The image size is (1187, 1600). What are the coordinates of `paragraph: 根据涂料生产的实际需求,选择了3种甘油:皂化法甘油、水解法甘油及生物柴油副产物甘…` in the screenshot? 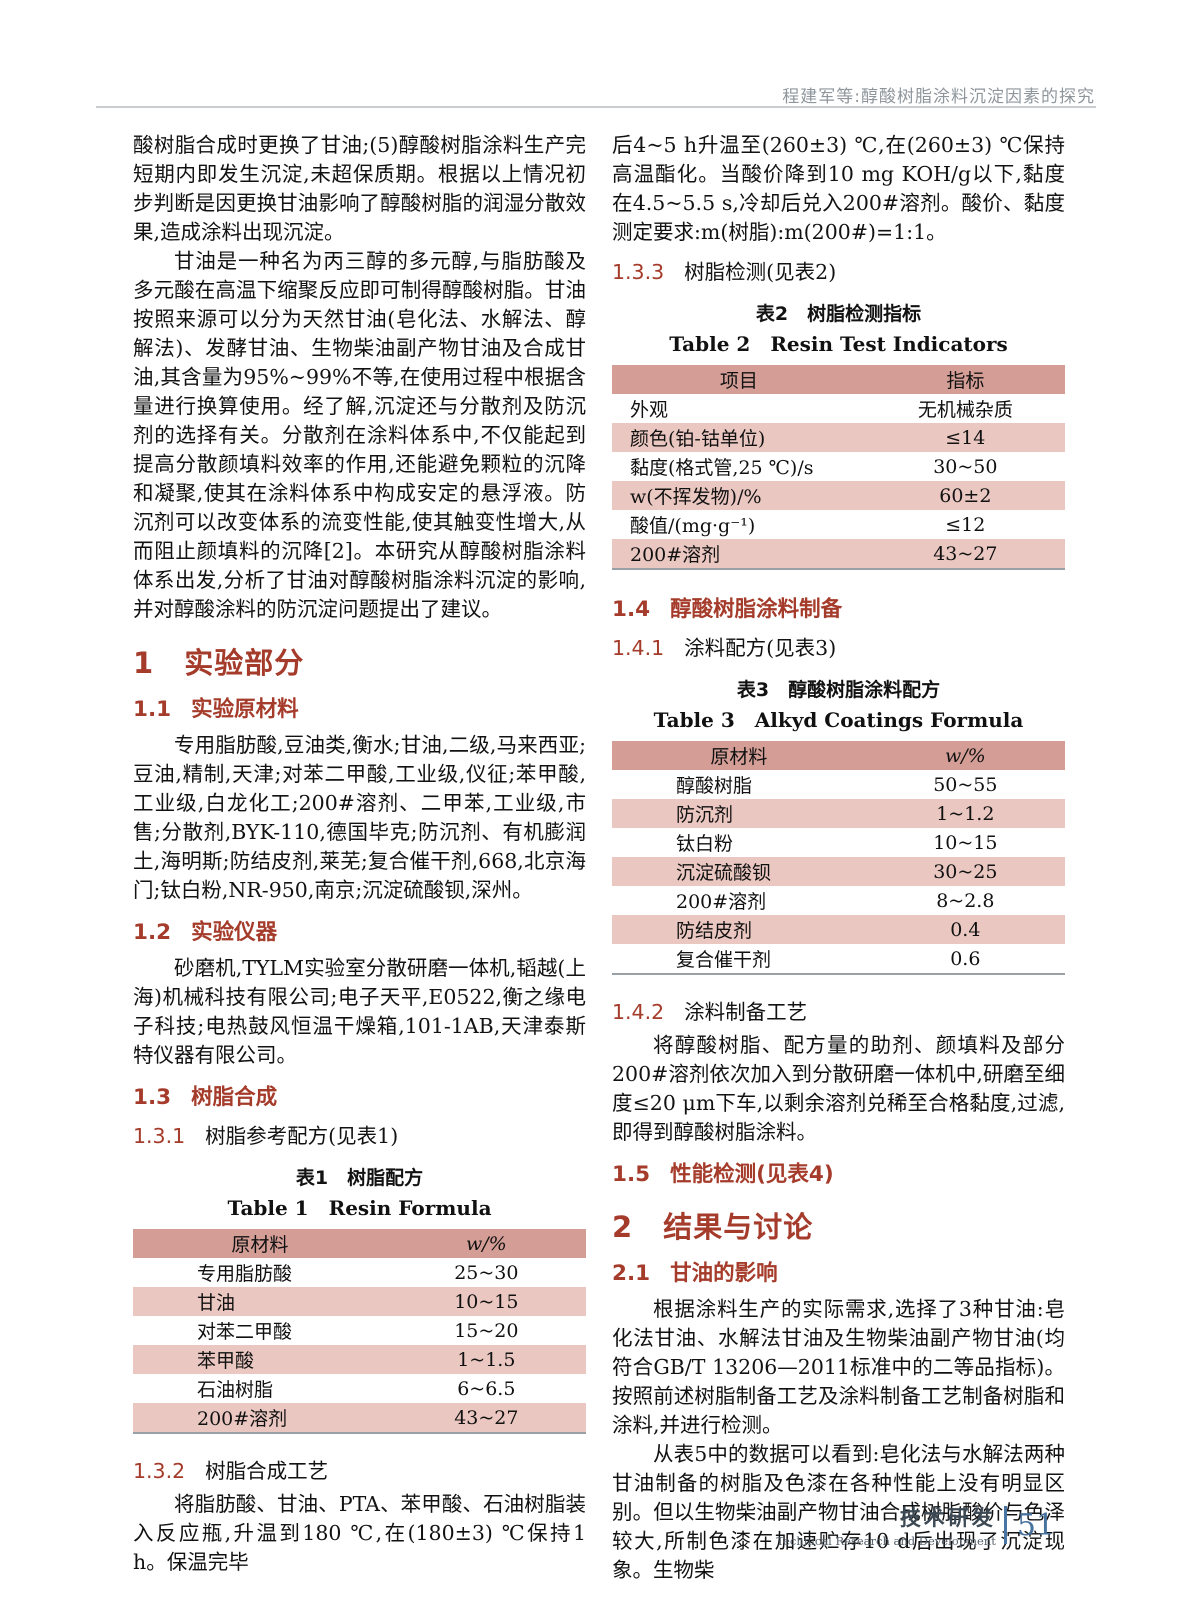 It's located at (838, 1367).